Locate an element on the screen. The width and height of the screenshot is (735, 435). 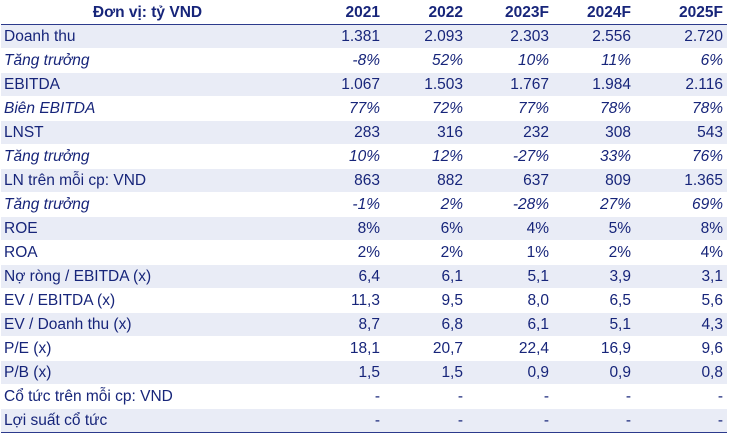
cell-value: 76% is located at coordinates (681, 156).